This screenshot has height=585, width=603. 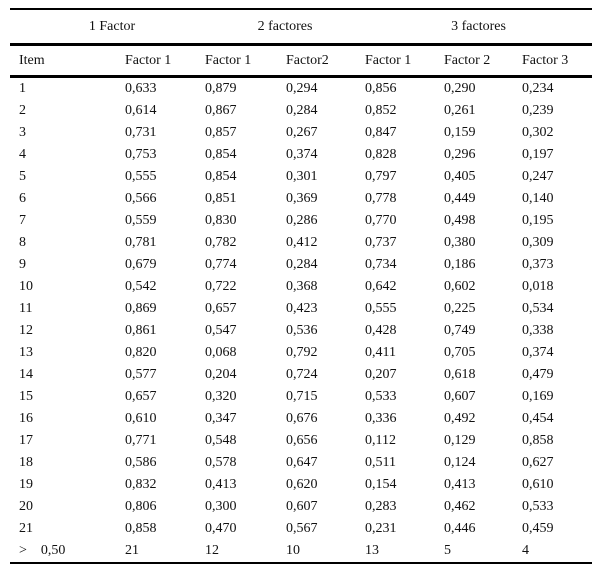 What do you see at coordinates (381, 176) in the screenshot?
I see `loading-value-cell: 0,797` at bounding box center [381, 176].